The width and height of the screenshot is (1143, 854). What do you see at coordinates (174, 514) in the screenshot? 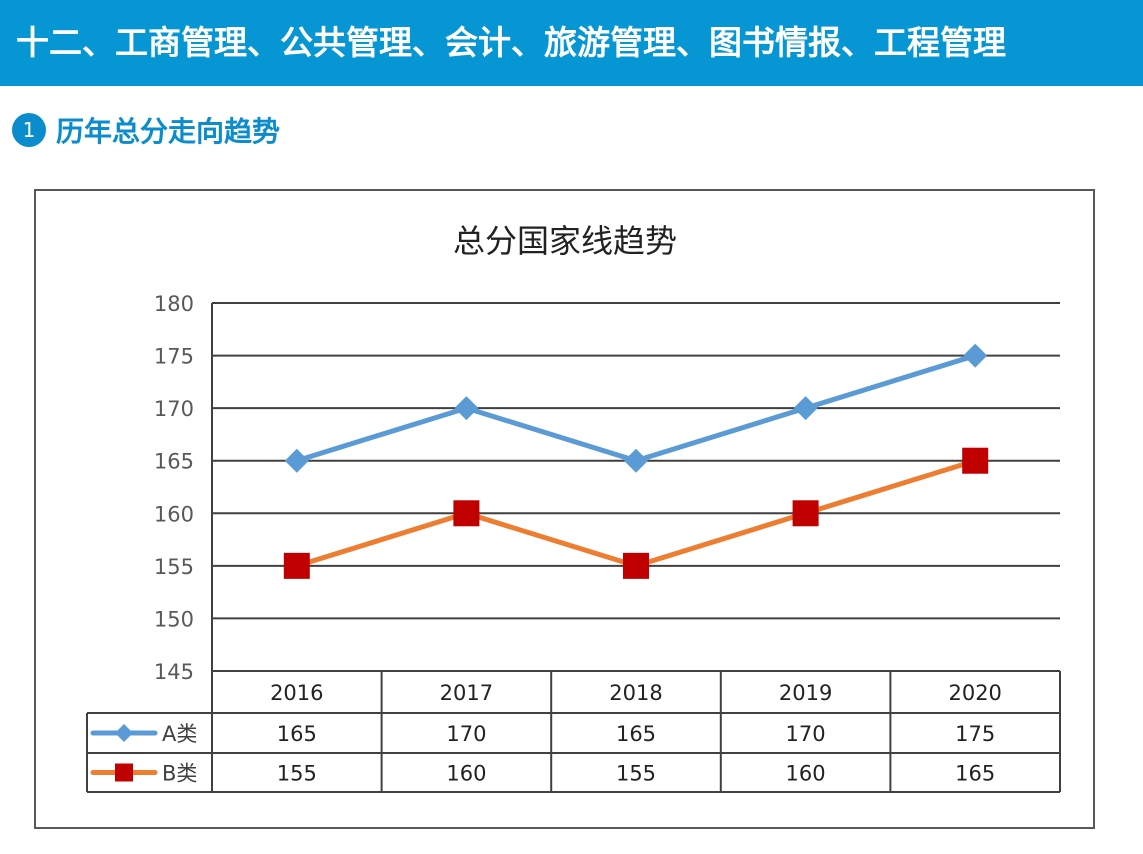
I see `y-tick-label: 160` at bounding box center [174, 514].